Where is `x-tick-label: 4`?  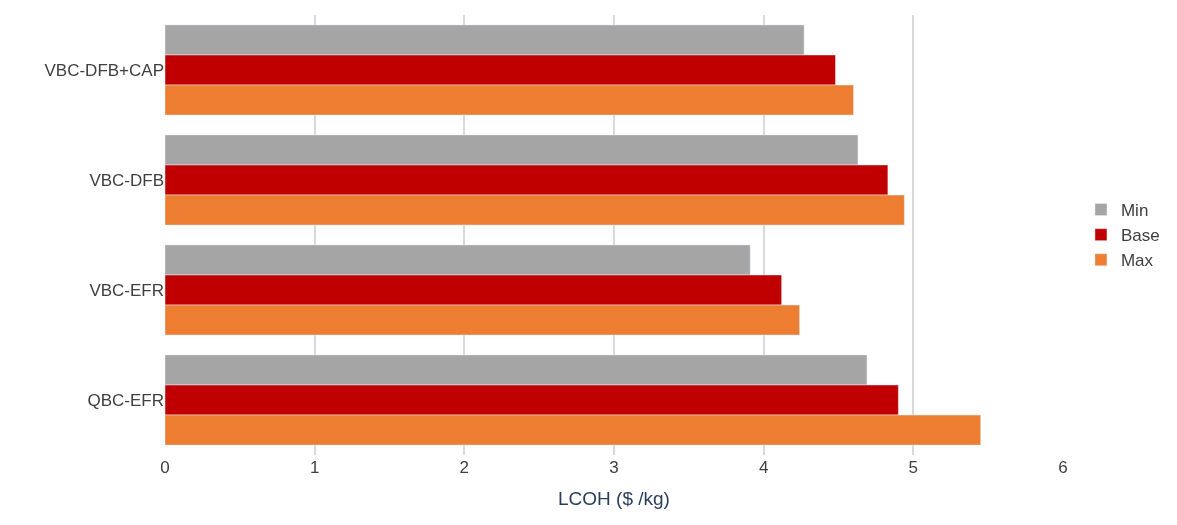 x-tick-label: 4 is located at coordinates (763, 467).